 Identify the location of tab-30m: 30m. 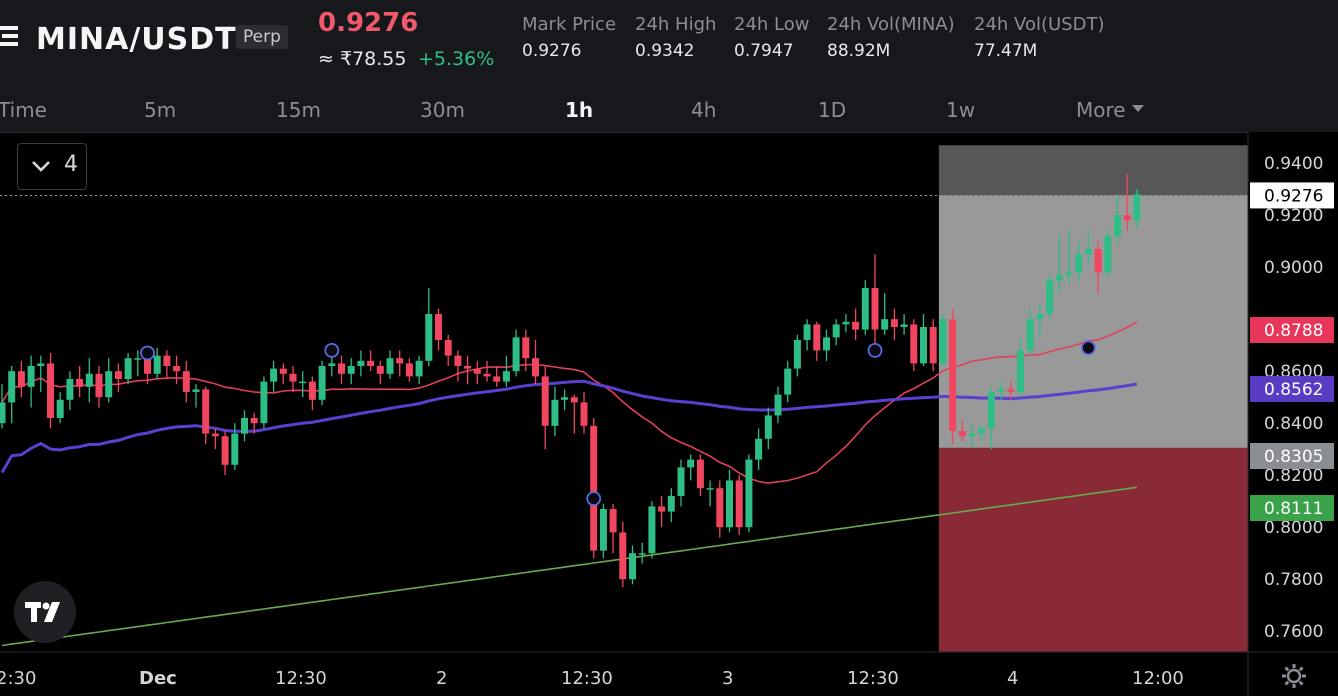
(442, 110).